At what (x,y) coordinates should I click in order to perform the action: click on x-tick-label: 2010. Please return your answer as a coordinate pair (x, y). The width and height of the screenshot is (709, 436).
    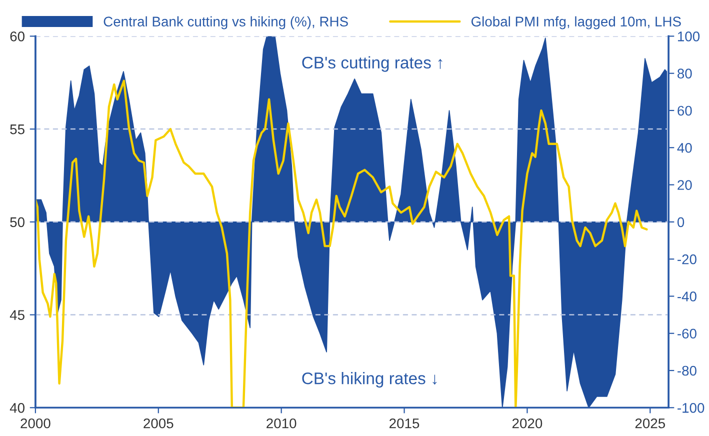
    Looking at the image, I should click on (281, 423).